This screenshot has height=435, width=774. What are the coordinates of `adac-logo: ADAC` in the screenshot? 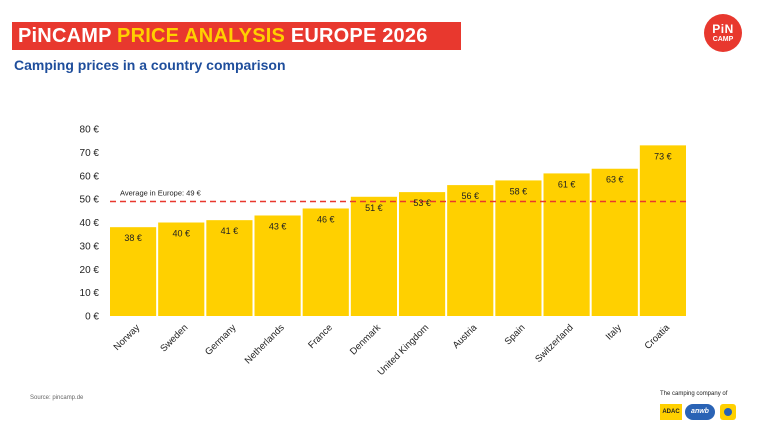 It's located at (671, 412).